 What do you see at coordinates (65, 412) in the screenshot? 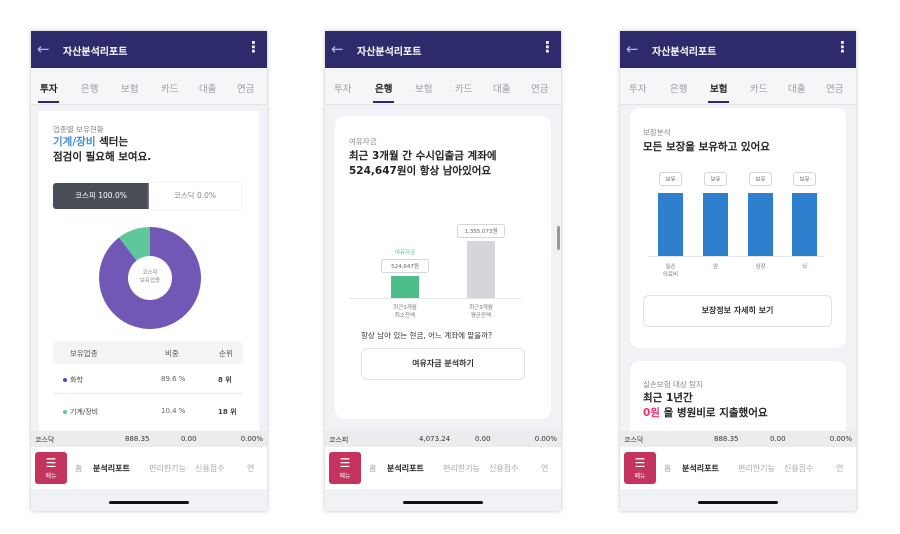
I see `legend-dot` at bounding box center [65, 412].